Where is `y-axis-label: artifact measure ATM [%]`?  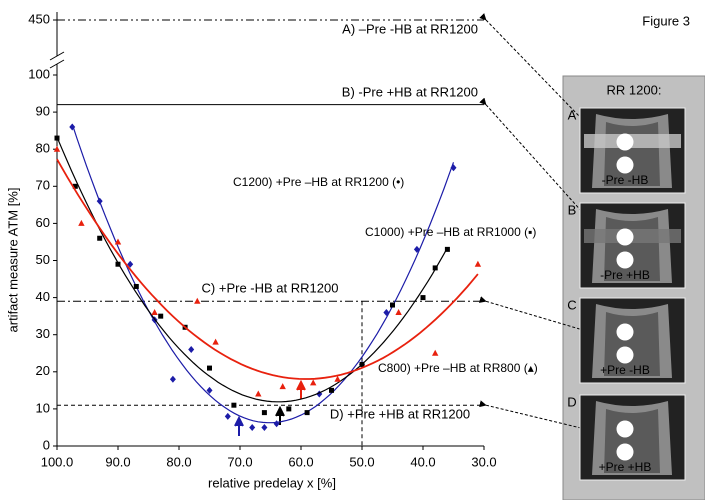
y-axis-label: artifact measure ATM [%] is located at coordinates (12, 260).